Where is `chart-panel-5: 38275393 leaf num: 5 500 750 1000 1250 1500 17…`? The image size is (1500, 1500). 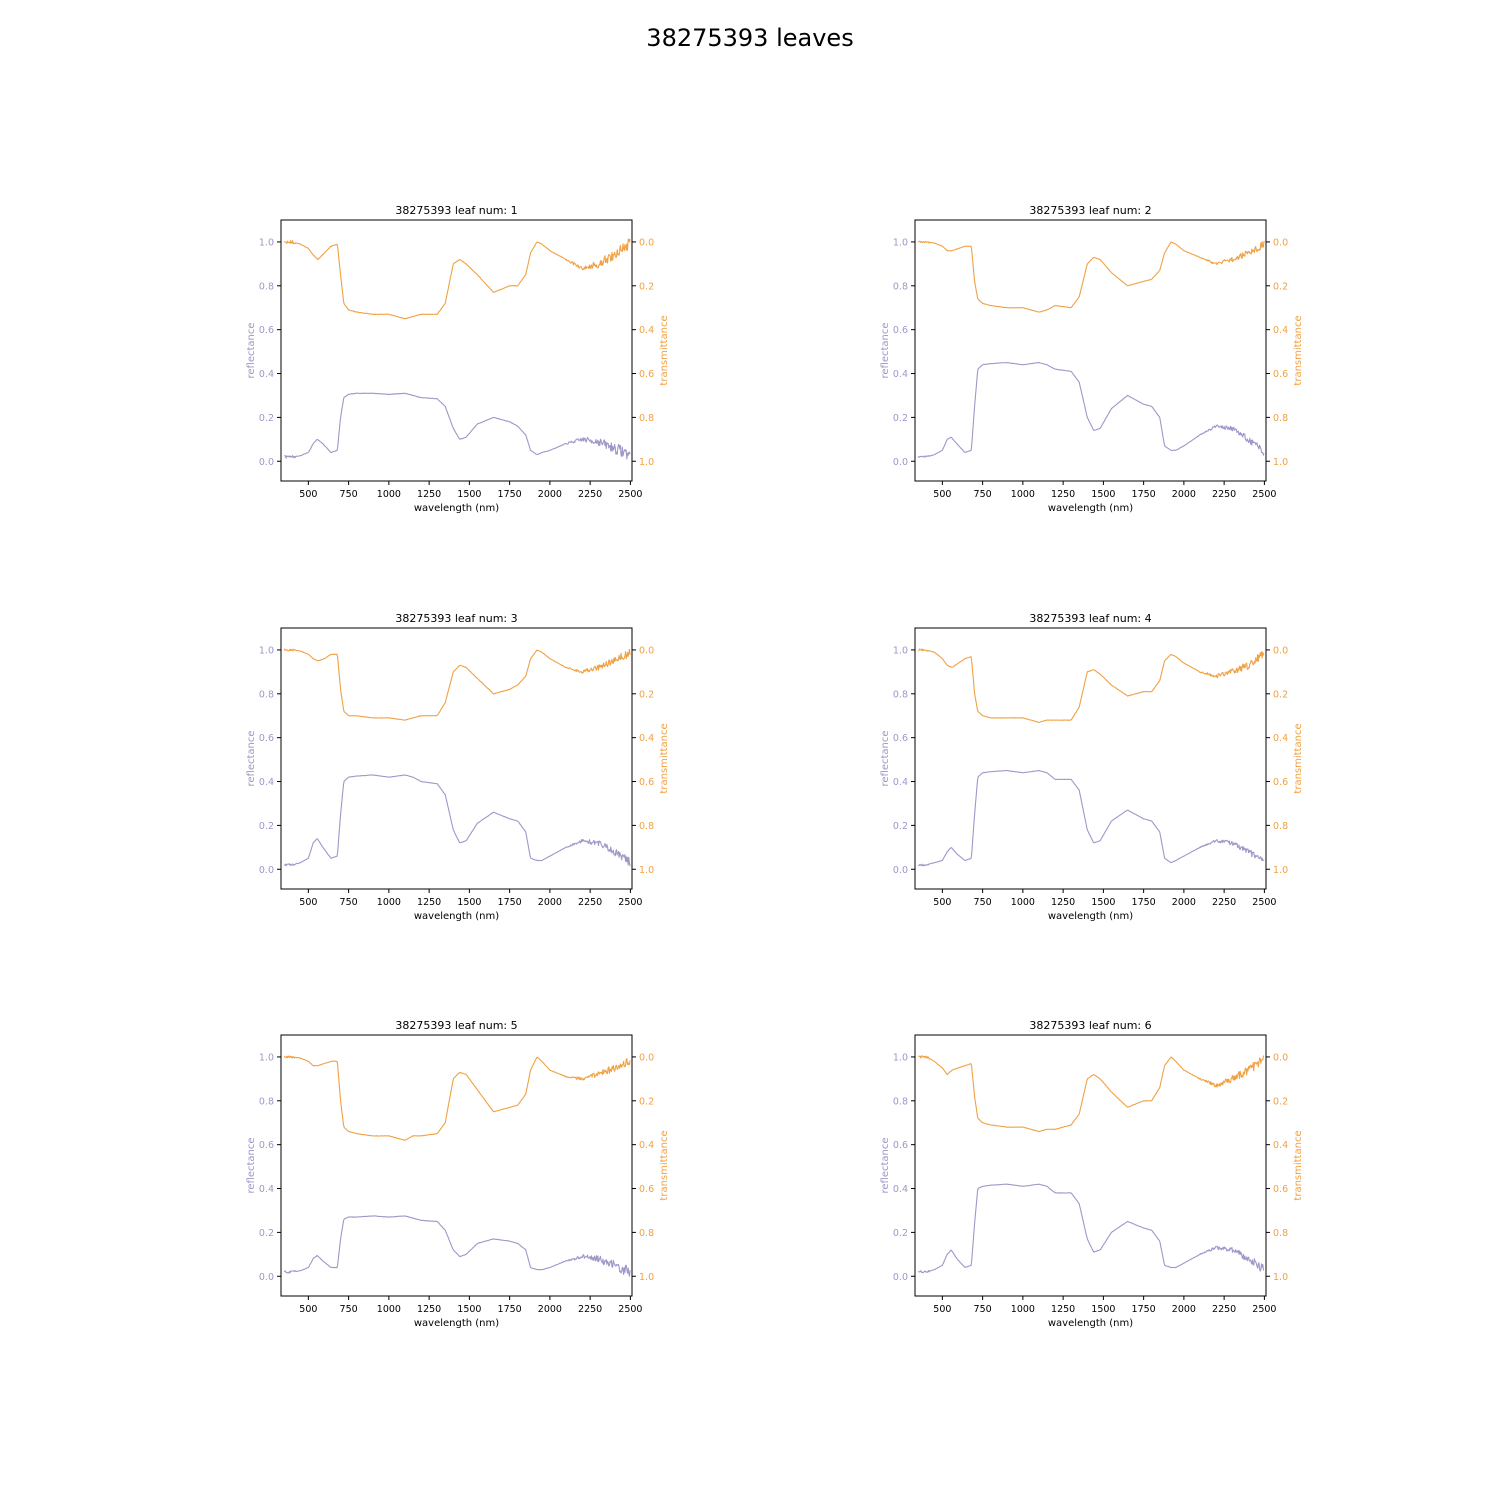
chart-panel-5: 38275393 leaf num: 5 500 750 1000 1250 1500 17… is located at coordinates (458, 1174).